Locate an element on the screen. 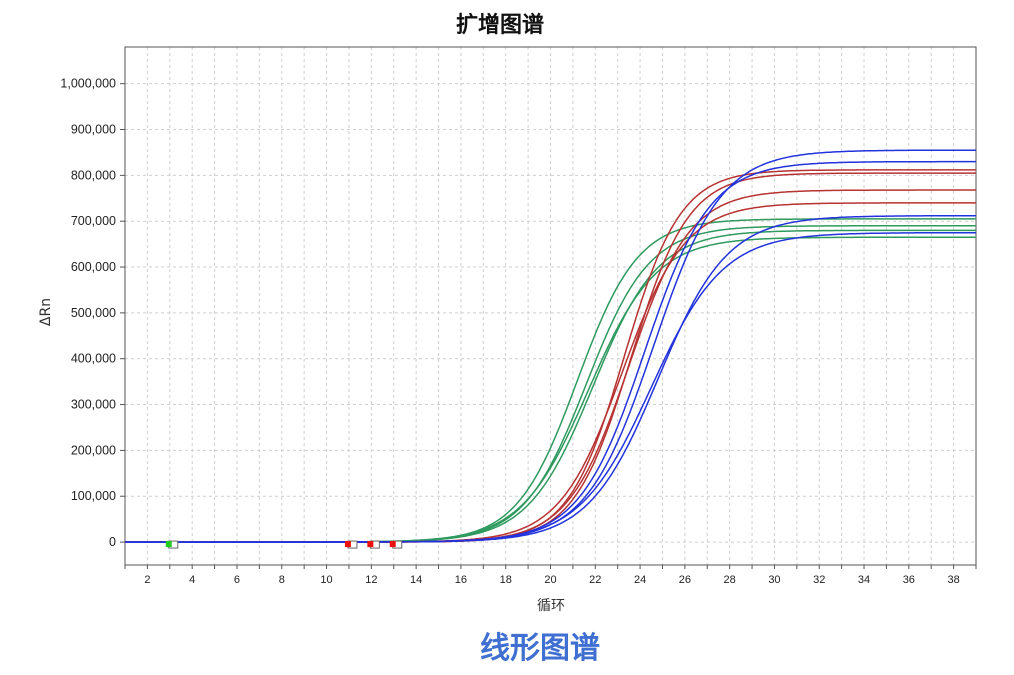  x-tick-label: 36 is located at coordinates (909, 580).